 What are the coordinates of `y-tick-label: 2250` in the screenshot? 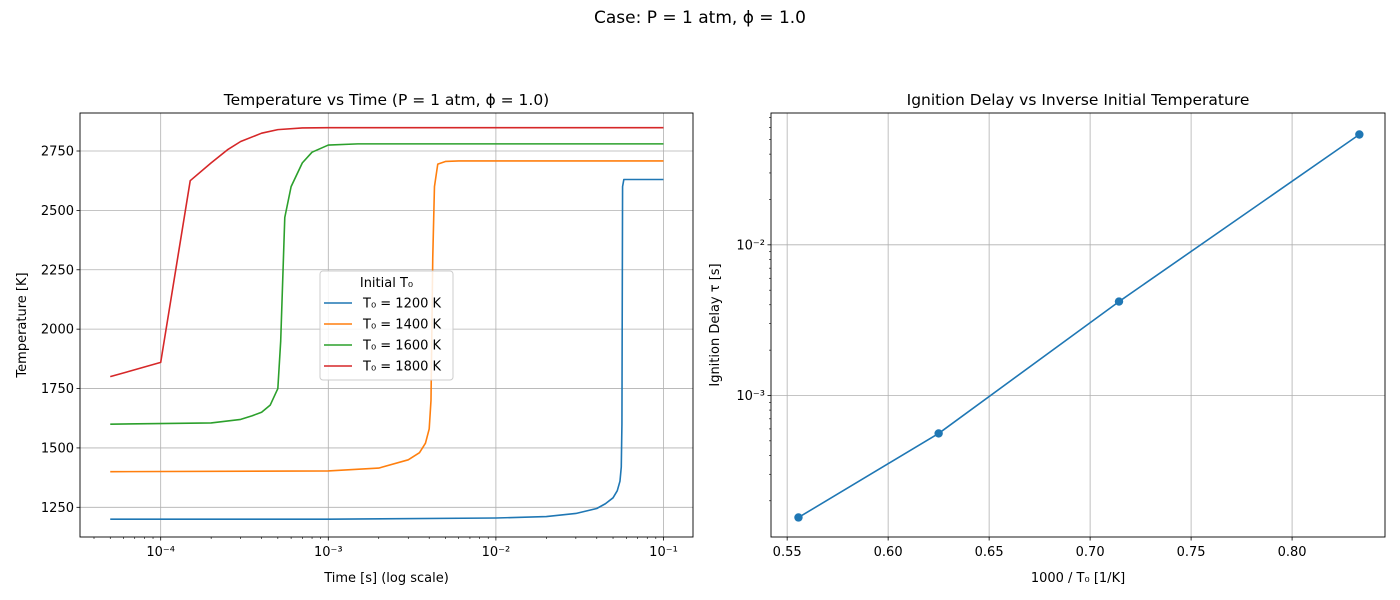 It's located at (57, 270).